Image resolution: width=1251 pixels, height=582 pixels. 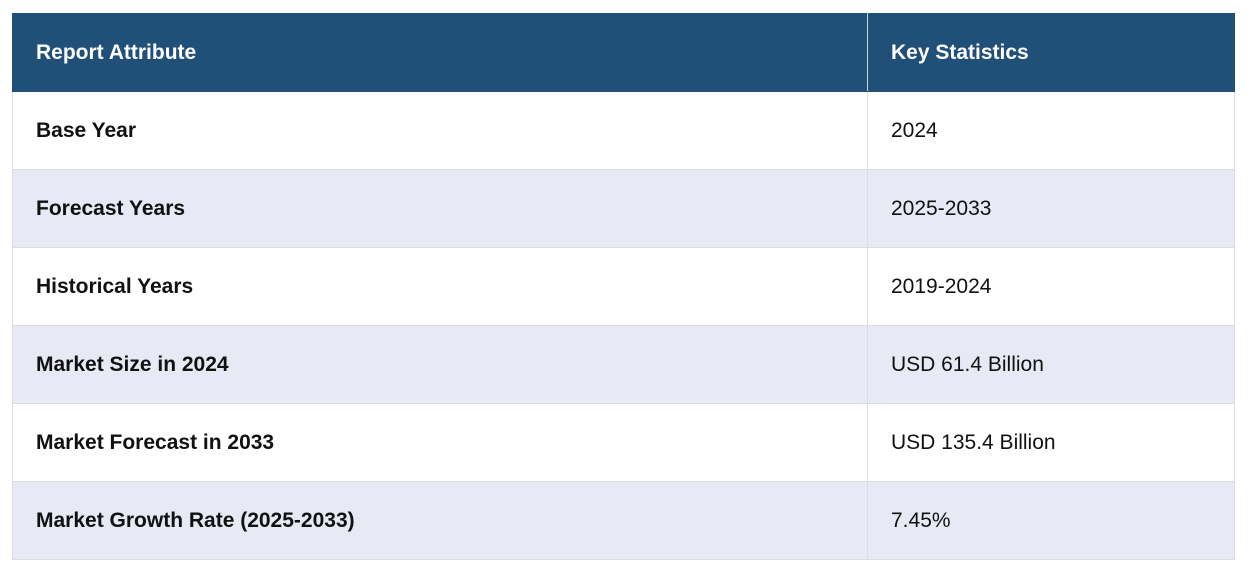 What do you see at coordinates (1051, 442) in the screenshot?
I see `row-value-cell: USD 135.4 Billion` at bounding box center [1051, 442].